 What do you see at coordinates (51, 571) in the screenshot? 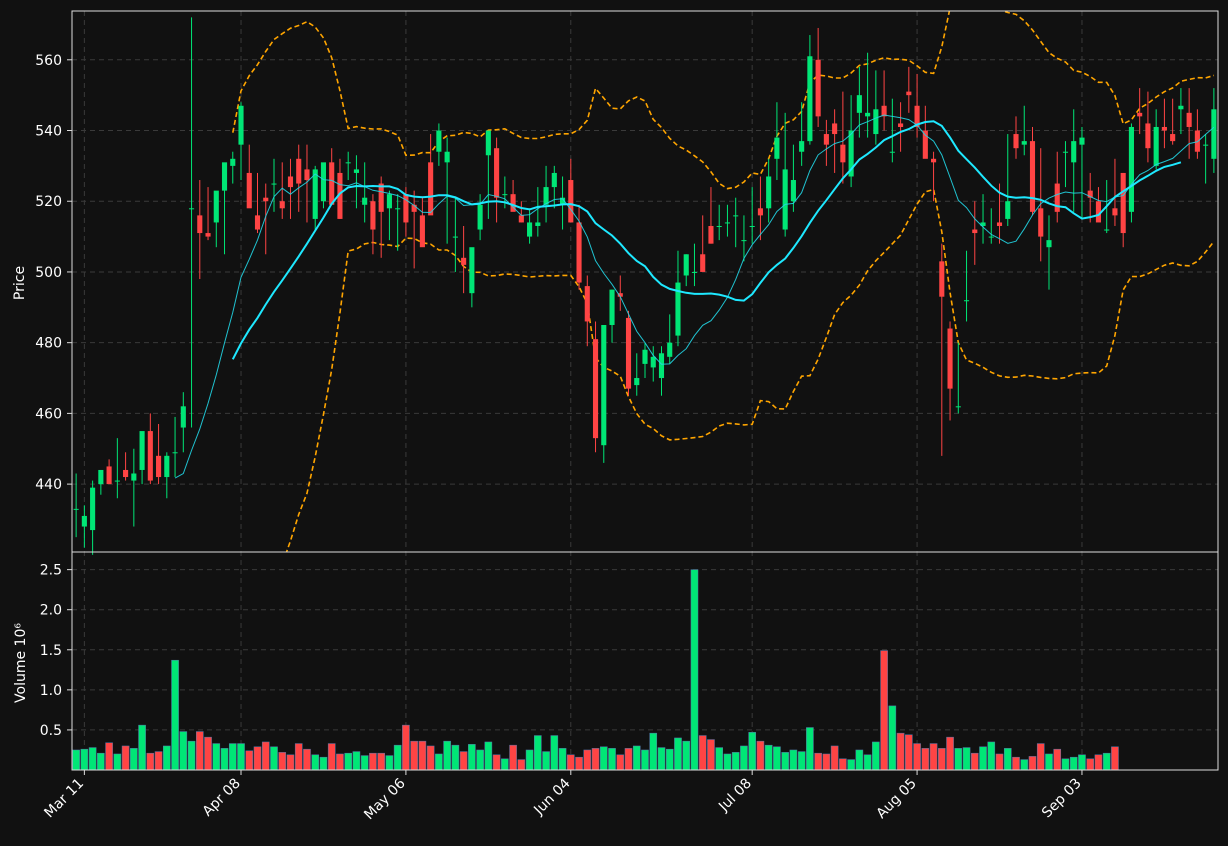
I see `volume-tick-label: 2.5` at bounding box center [51, 571].